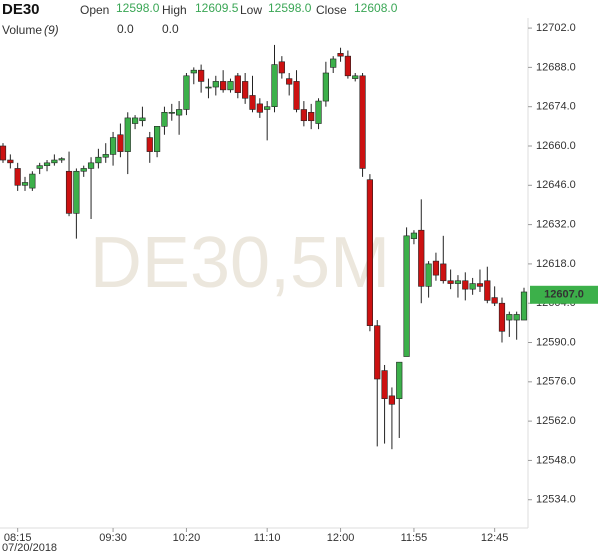 This screenshot has width=600, height=558. Describe the element at coordinates (187, 538) in the screenshot. I see `x-tick-label: 10:20` at that location.